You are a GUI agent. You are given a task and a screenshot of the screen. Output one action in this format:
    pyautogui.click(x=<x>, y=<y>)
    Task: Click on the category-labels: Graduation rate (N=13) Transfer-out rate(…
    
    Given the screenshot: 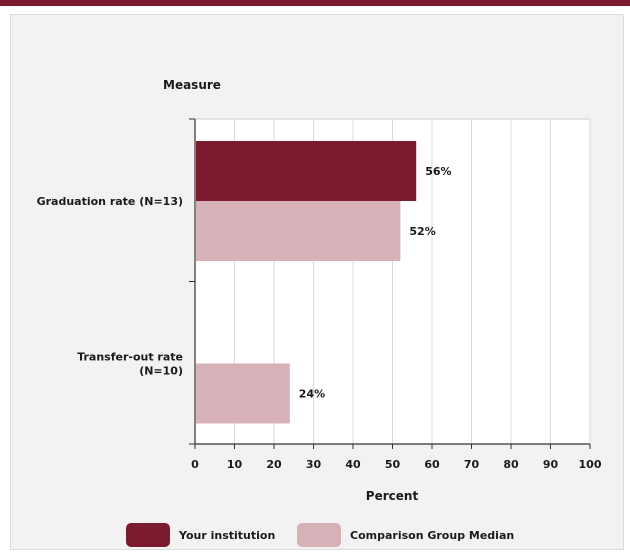 What is the action you would take?
    pyautogui.click(x=110, y=286)
    